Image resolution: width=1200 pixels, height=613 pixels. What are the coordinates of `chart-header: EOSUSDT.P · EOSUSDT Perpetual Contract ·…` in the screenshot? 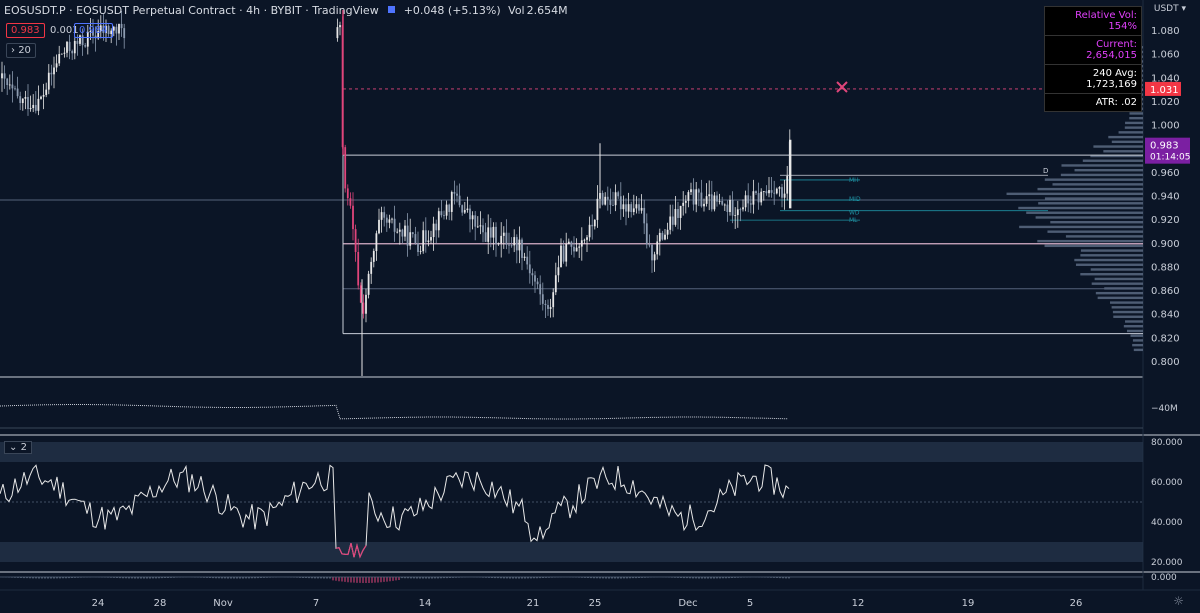 It's located at (286, 10).